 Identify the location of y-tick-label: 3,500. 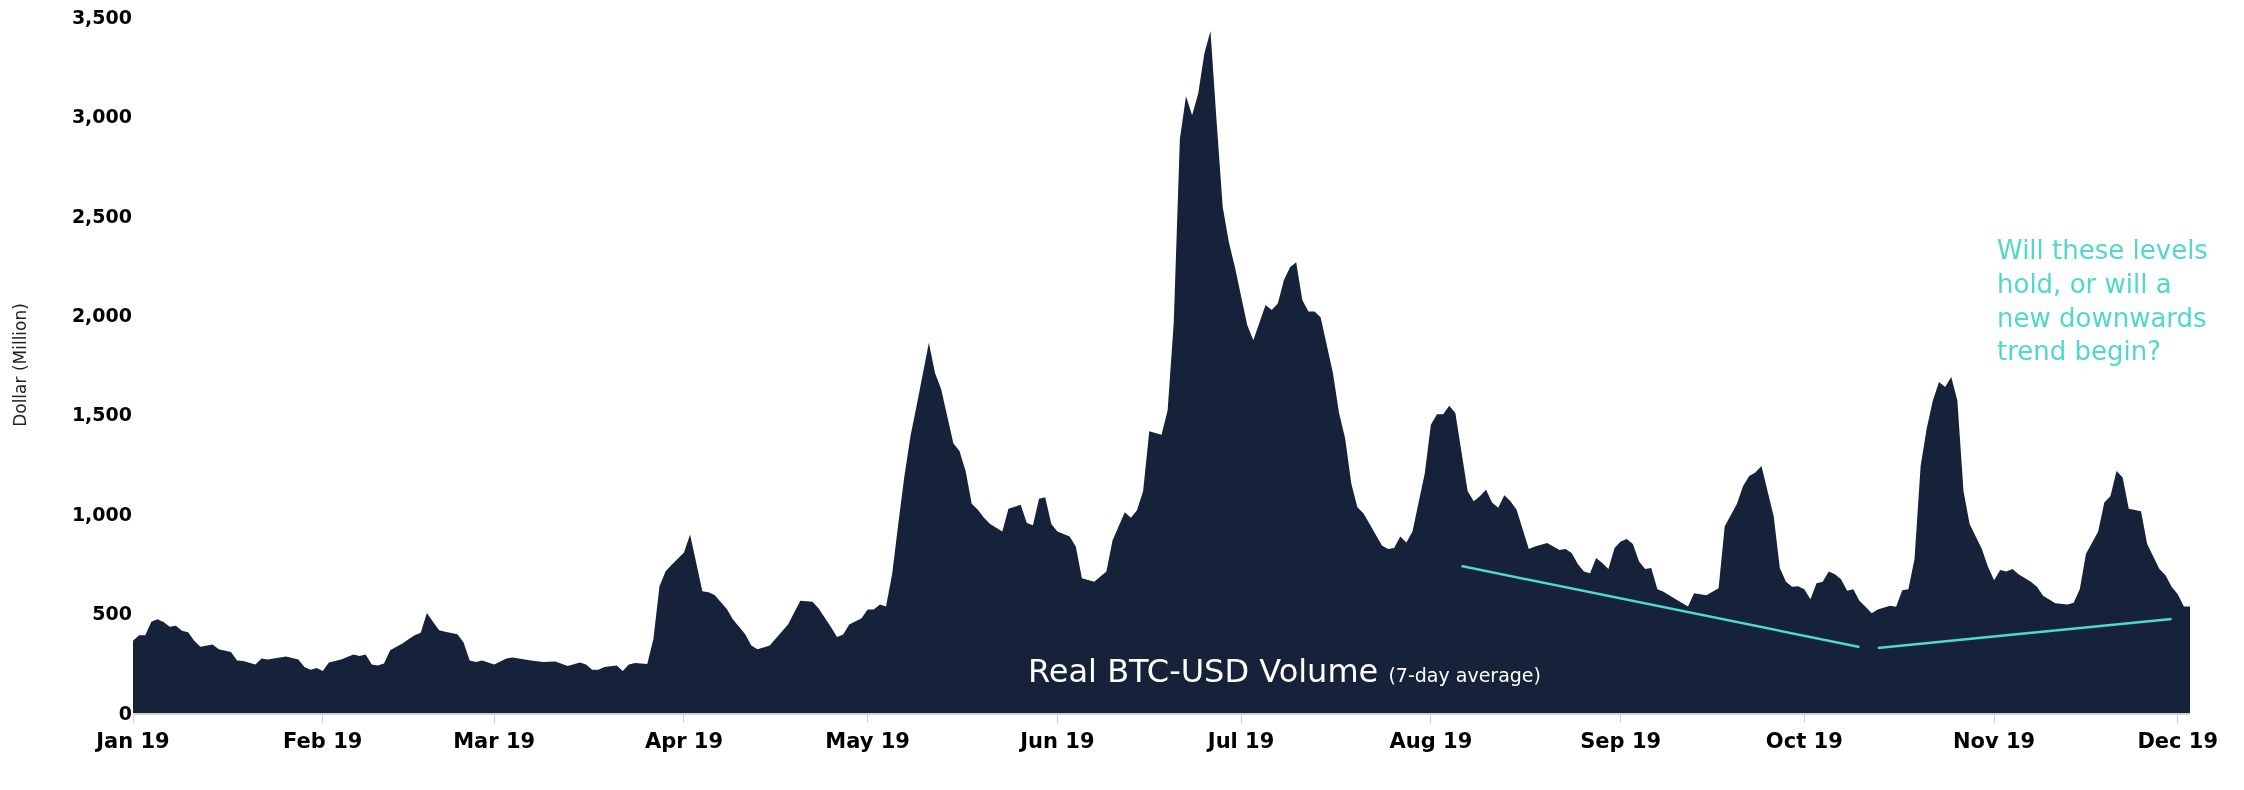
(101, 16).